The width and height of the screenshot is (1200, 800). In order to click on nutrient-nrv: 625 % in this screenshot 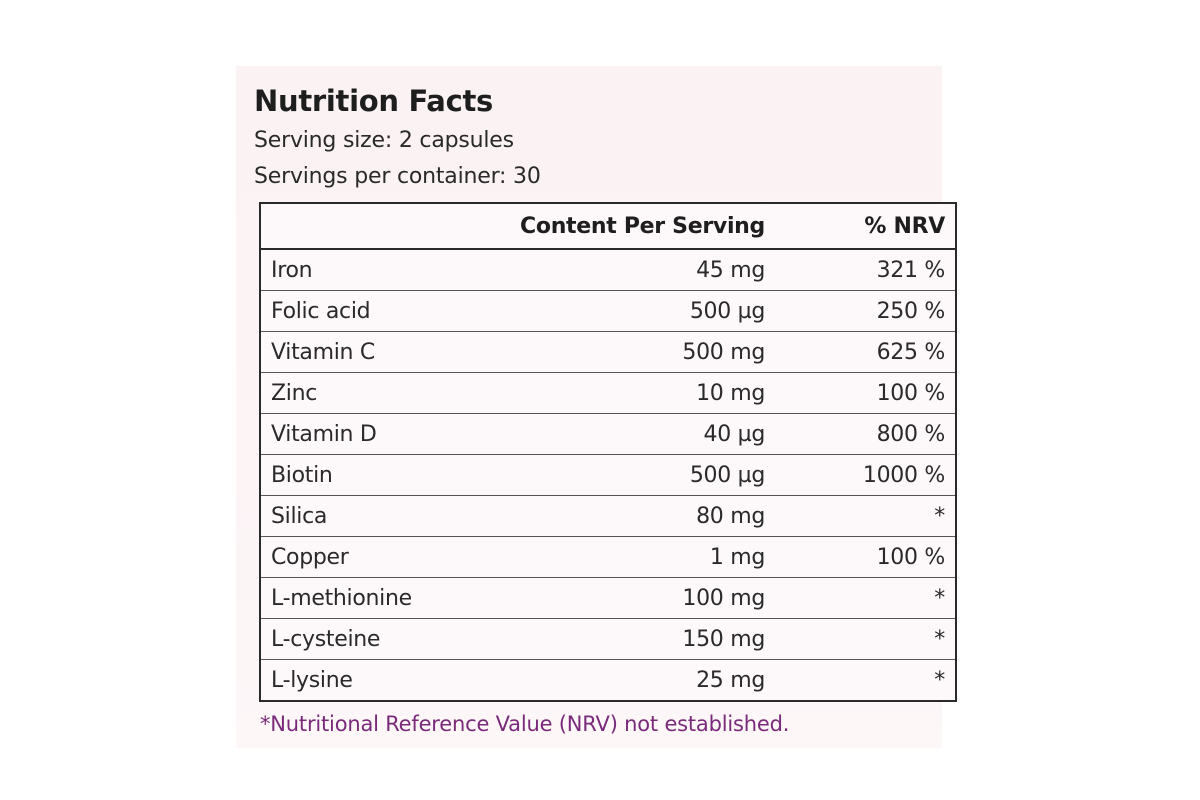, I will do `click(860, 352)`.